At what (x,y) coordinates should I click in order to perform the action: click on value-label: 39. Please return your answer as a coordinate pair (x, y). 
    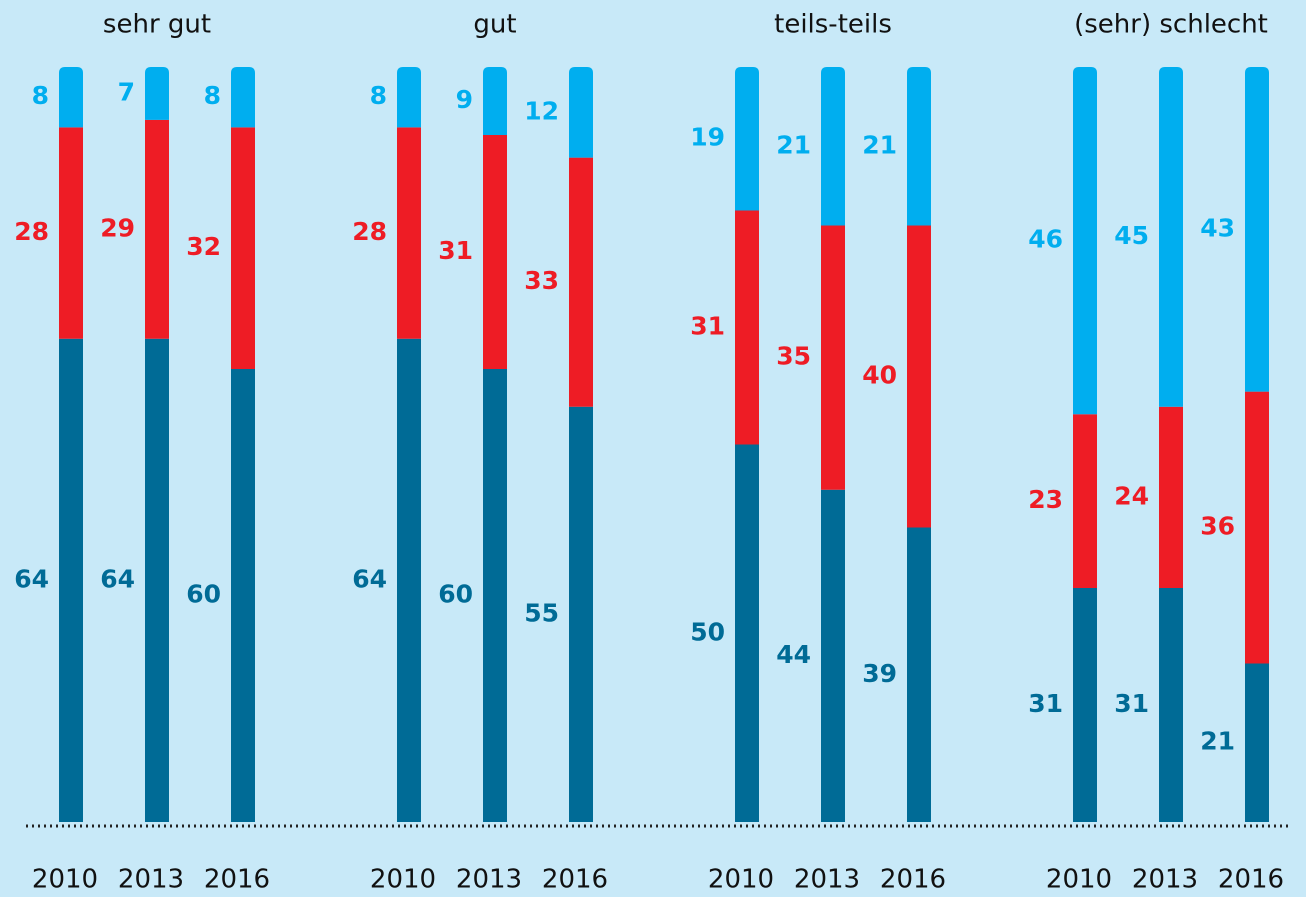
    Looking at the image, I should click on (879, 673).